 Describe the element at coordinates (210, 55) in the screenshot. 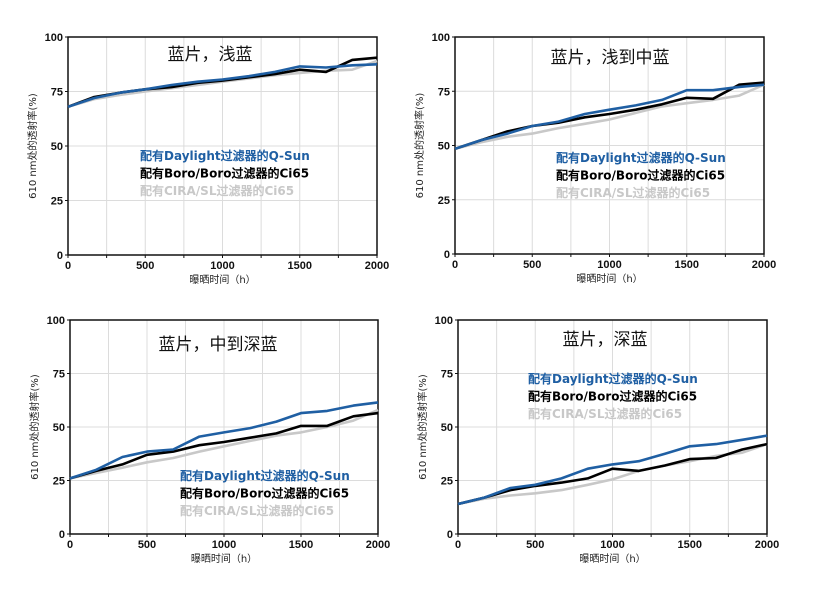

I see `chart-title: 蓝片，浅蓝` at that location.